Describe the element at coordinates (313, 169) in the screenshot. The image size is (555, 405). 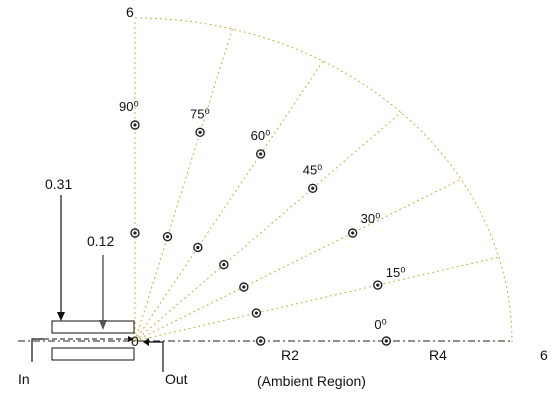
I see `angle-label-45: 45⁰` at that location.